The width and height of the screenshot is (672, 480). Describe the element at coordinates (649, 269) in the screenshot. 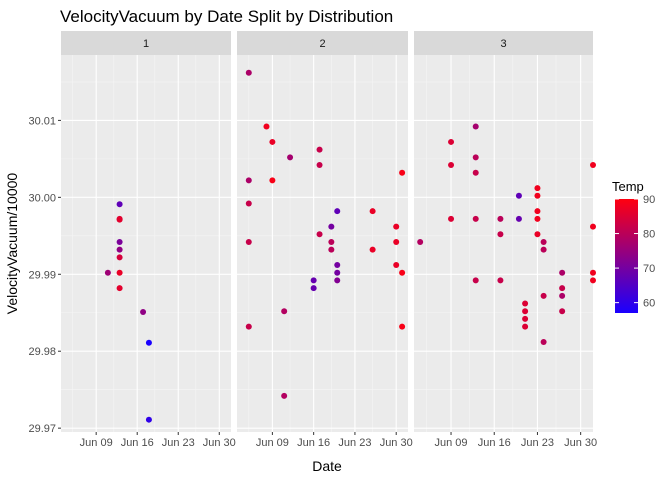

I see `legend-tick-label: 70` at that location.